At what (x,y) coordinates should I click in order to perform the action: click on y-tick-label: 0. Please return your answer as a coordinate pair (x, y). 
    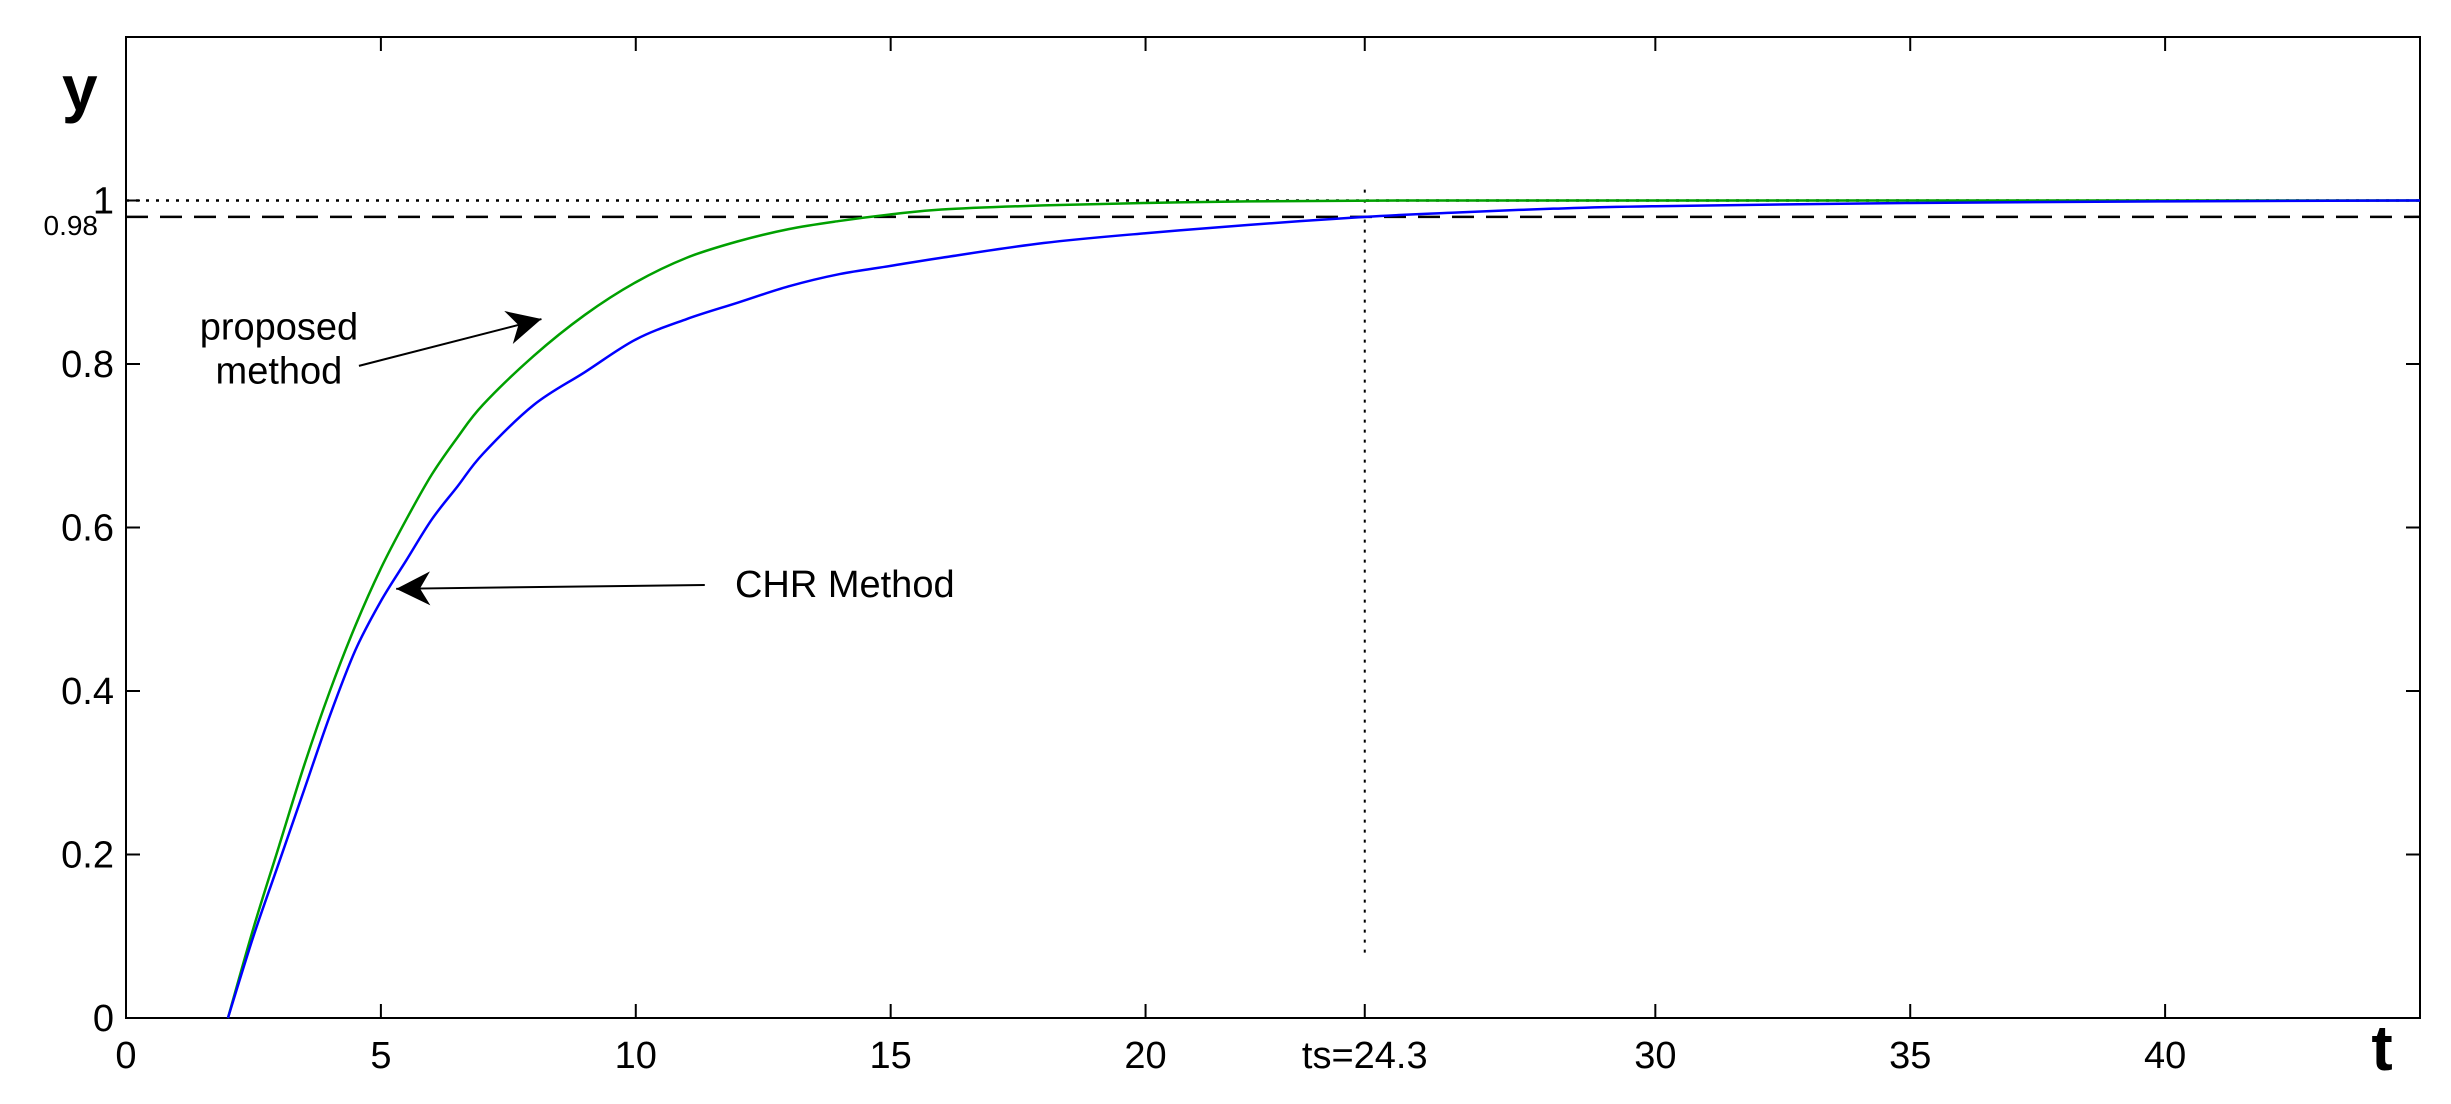
    Looking at the image, I should click on (103, 1019).